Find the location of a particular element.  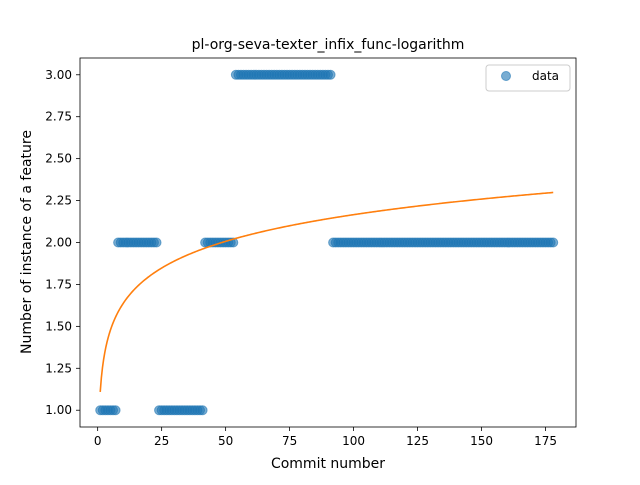

x-axis-ticks: 0 25 50 75 100 125 150 175 is located at coordinates (325, 437).